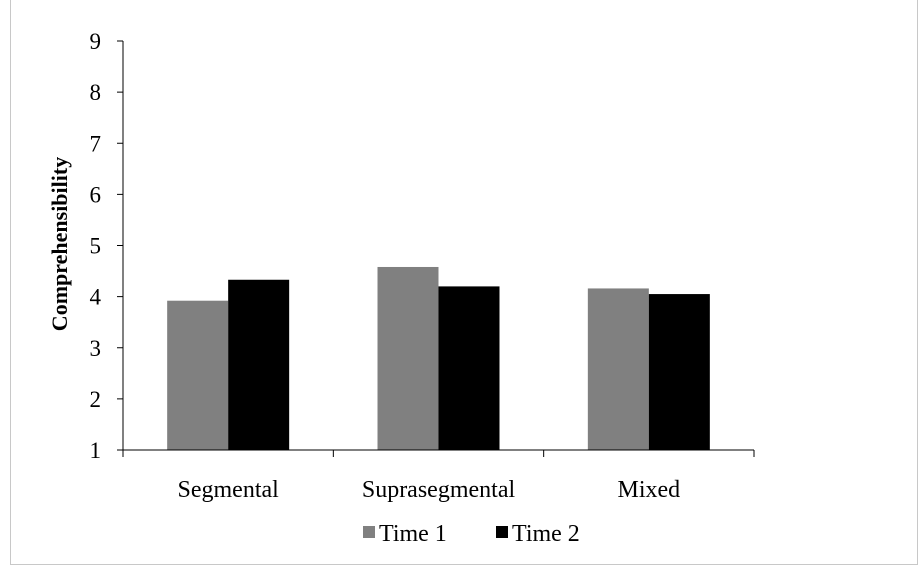 The width and height of the screenshot is (919, 566). Describe the element at coordinates (106, 246) in the screenshot. I see `y-axis-ticks: 1 2 3 4 5 6 7 8 9` at that location.